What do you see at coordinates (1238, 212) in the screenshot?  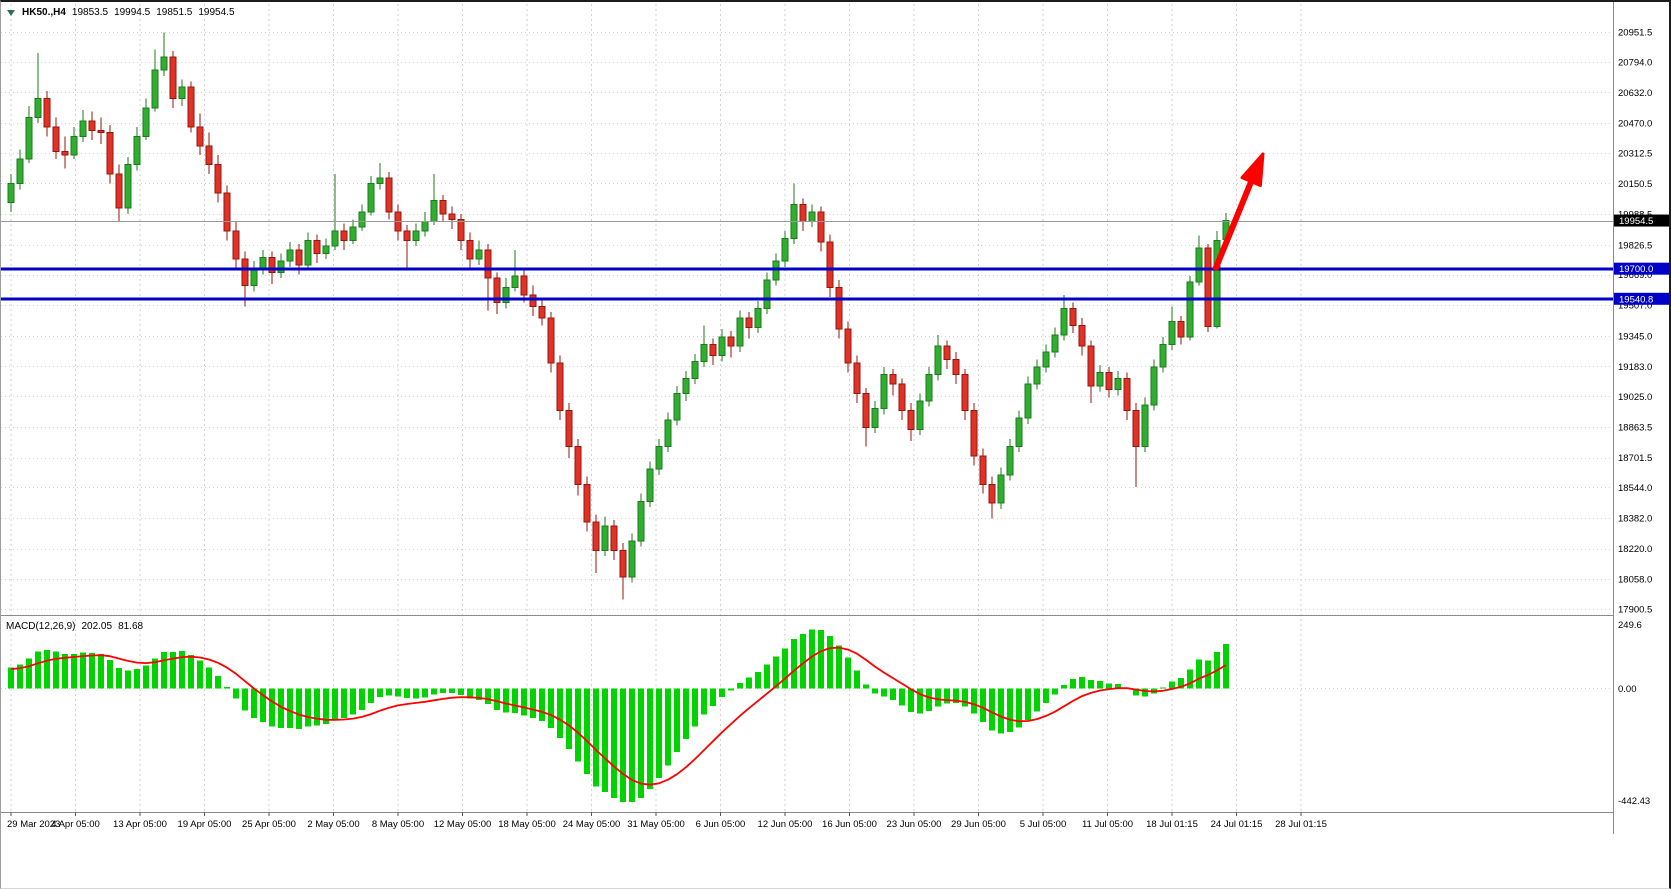 I see `trend-arrow` at bounding box center [1238, 212].